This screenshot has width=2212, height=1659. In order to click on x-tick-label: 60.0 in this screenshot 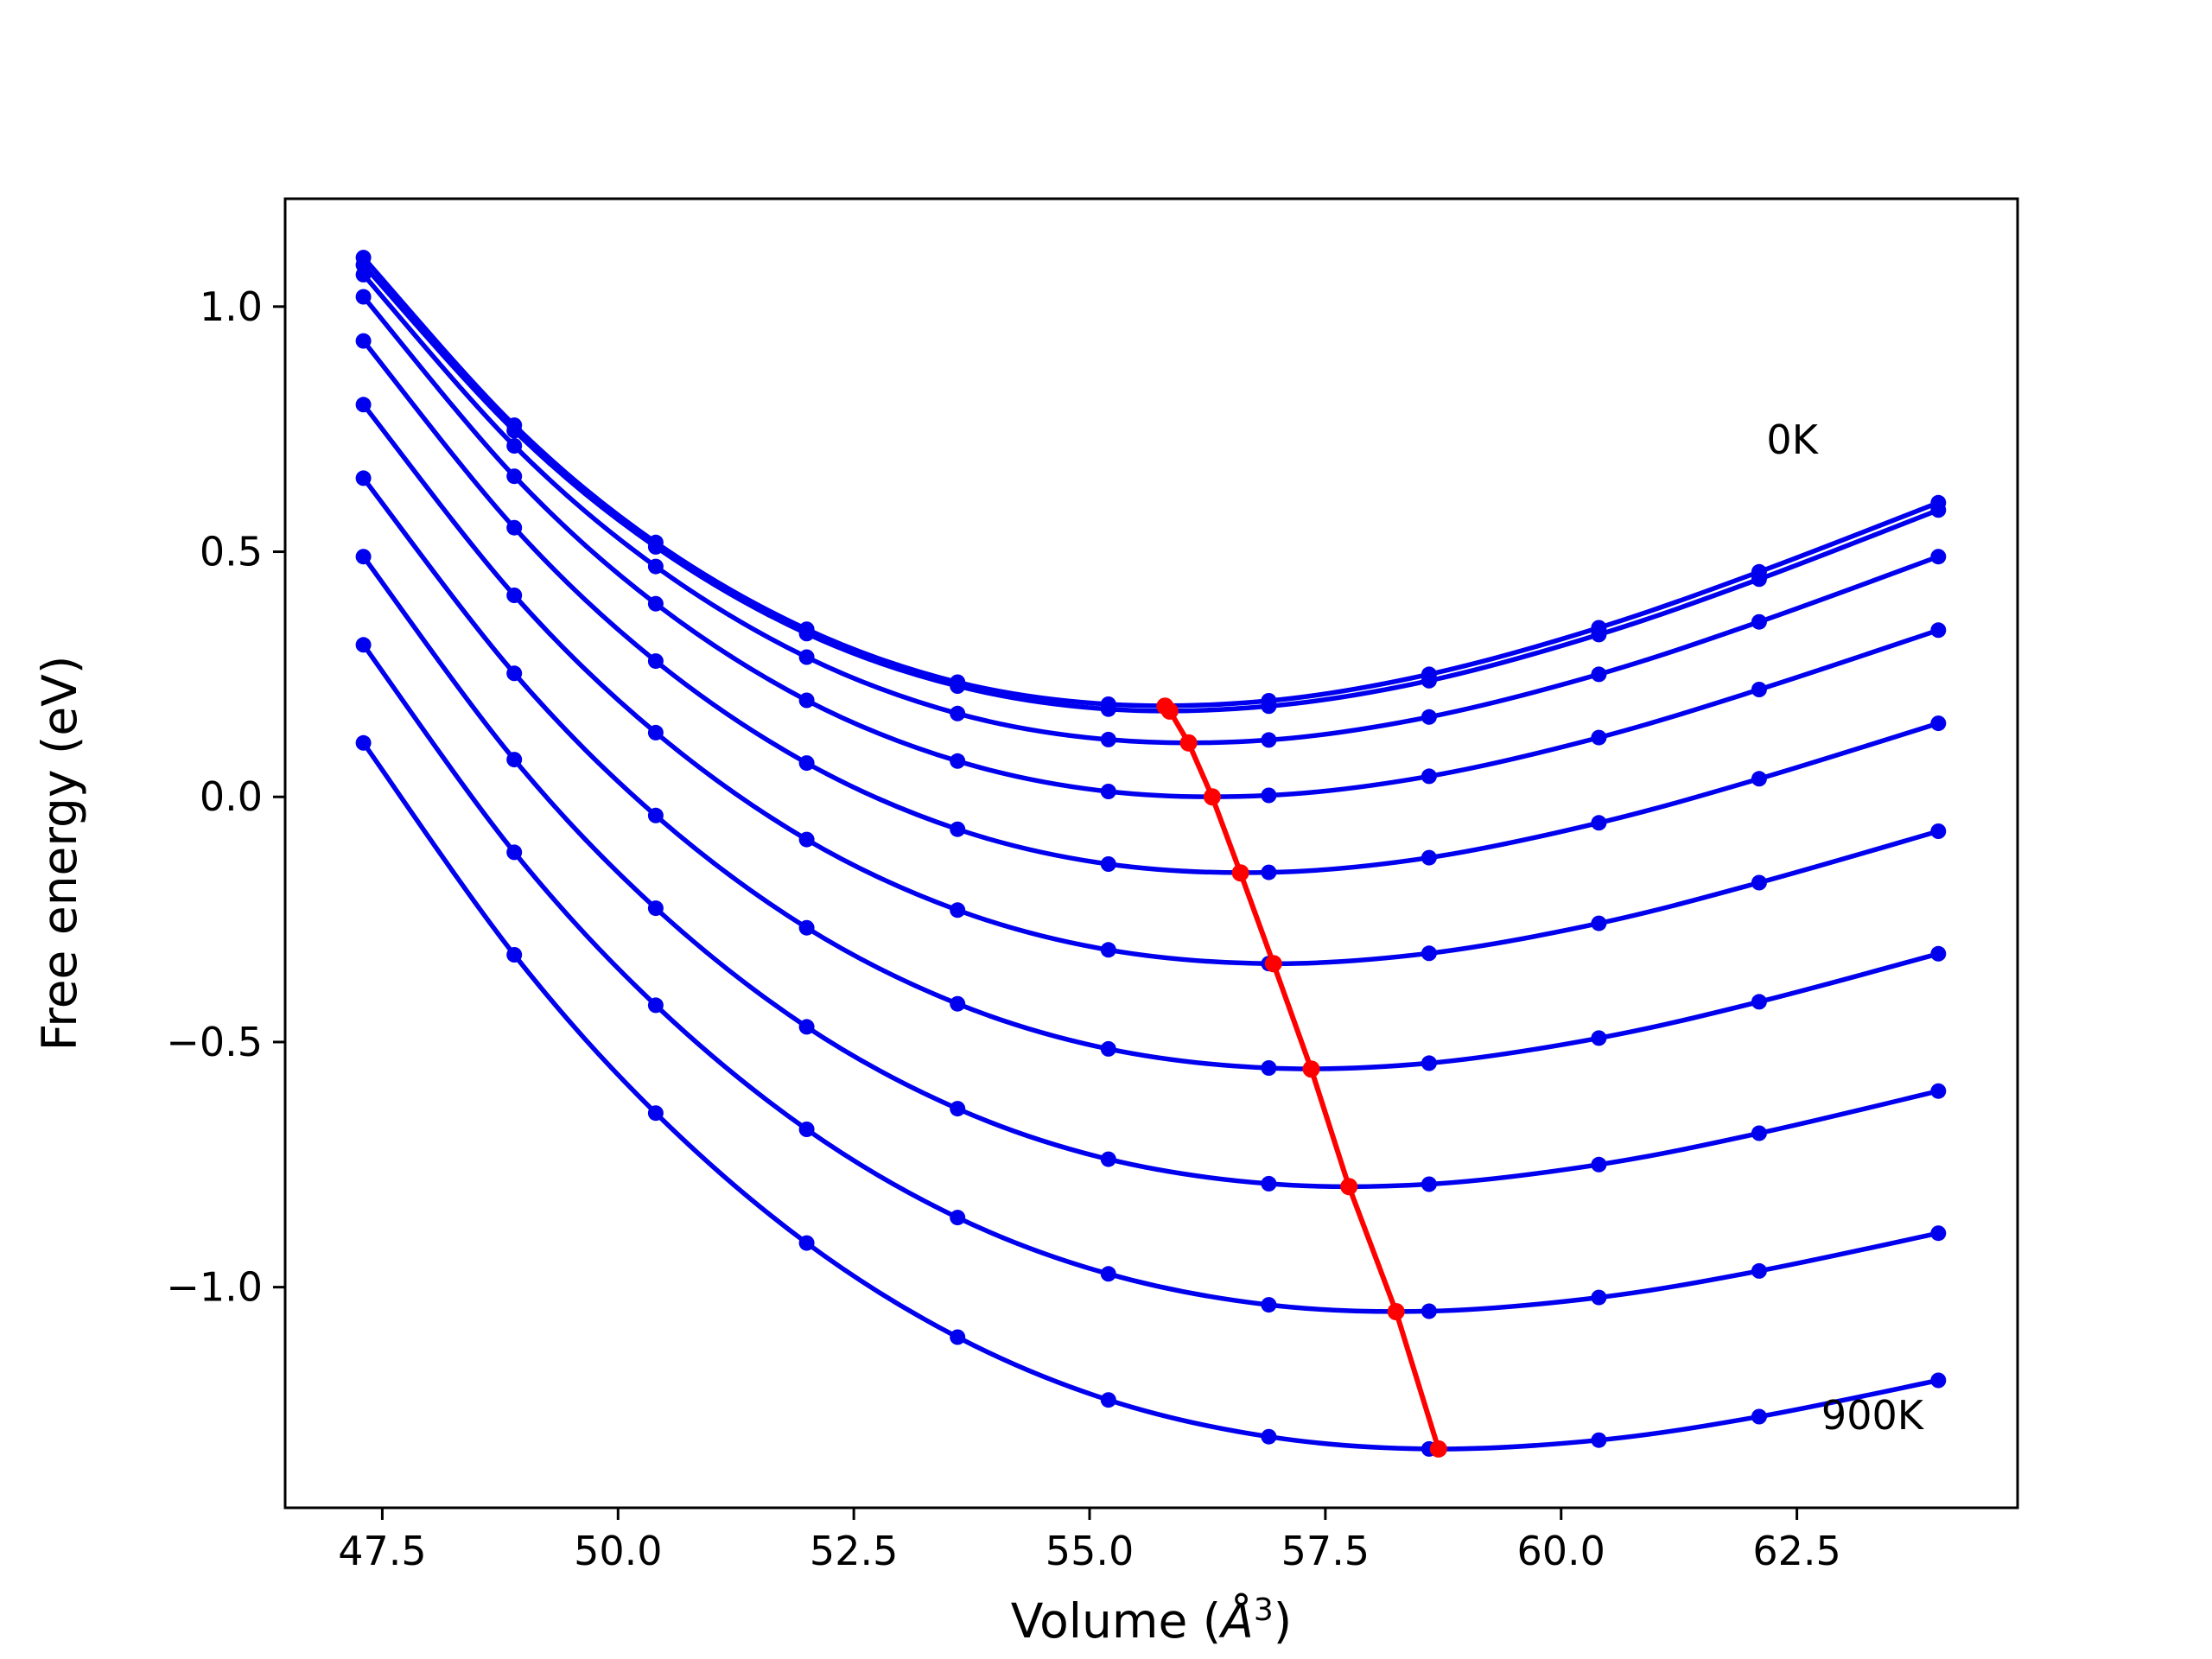, I will do `click(1561, 1551)`.